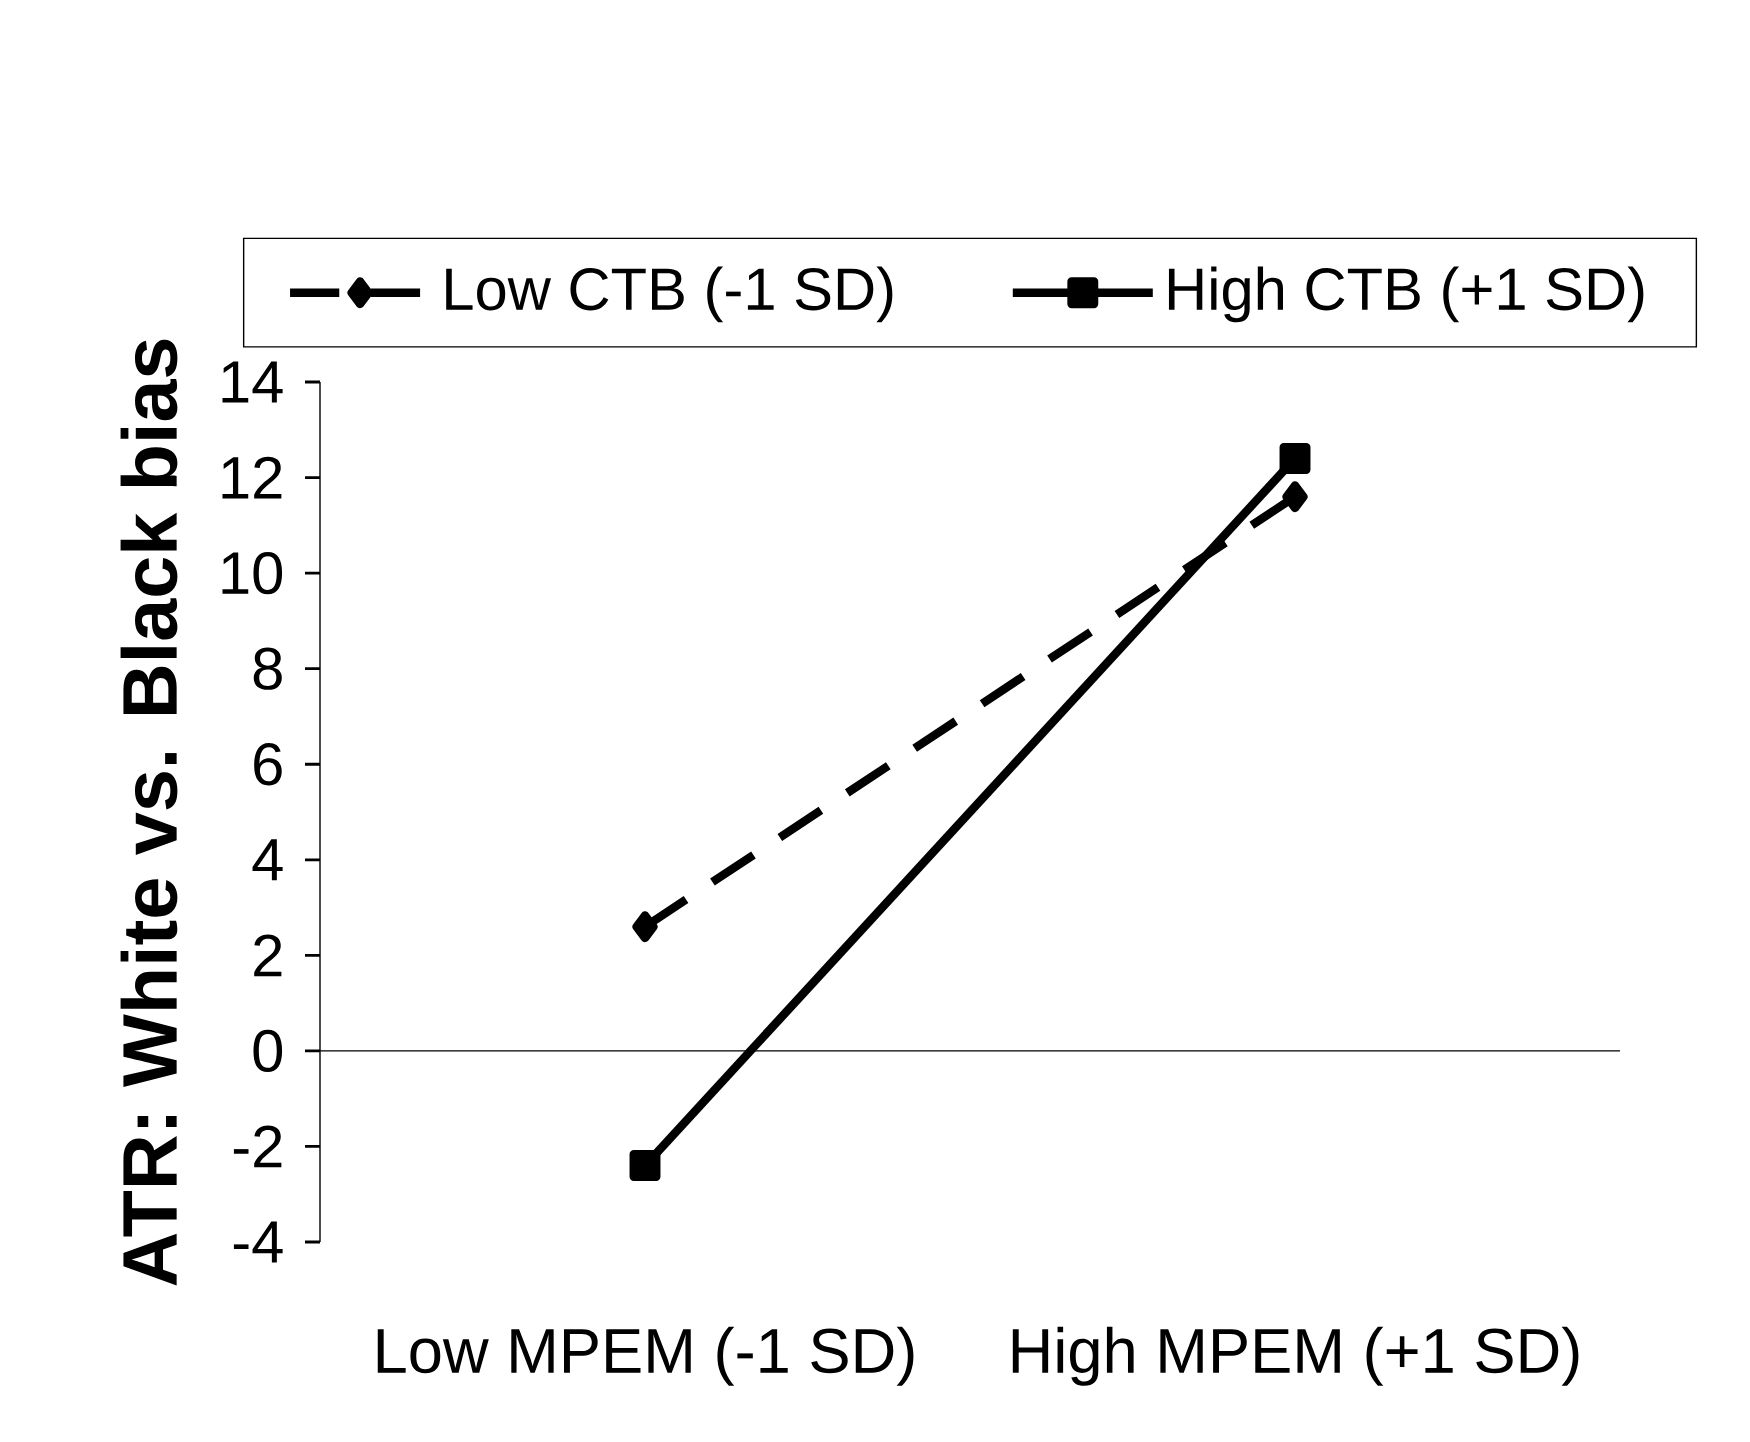  I want to click on y-tick-label: 10, so click(252, 573).